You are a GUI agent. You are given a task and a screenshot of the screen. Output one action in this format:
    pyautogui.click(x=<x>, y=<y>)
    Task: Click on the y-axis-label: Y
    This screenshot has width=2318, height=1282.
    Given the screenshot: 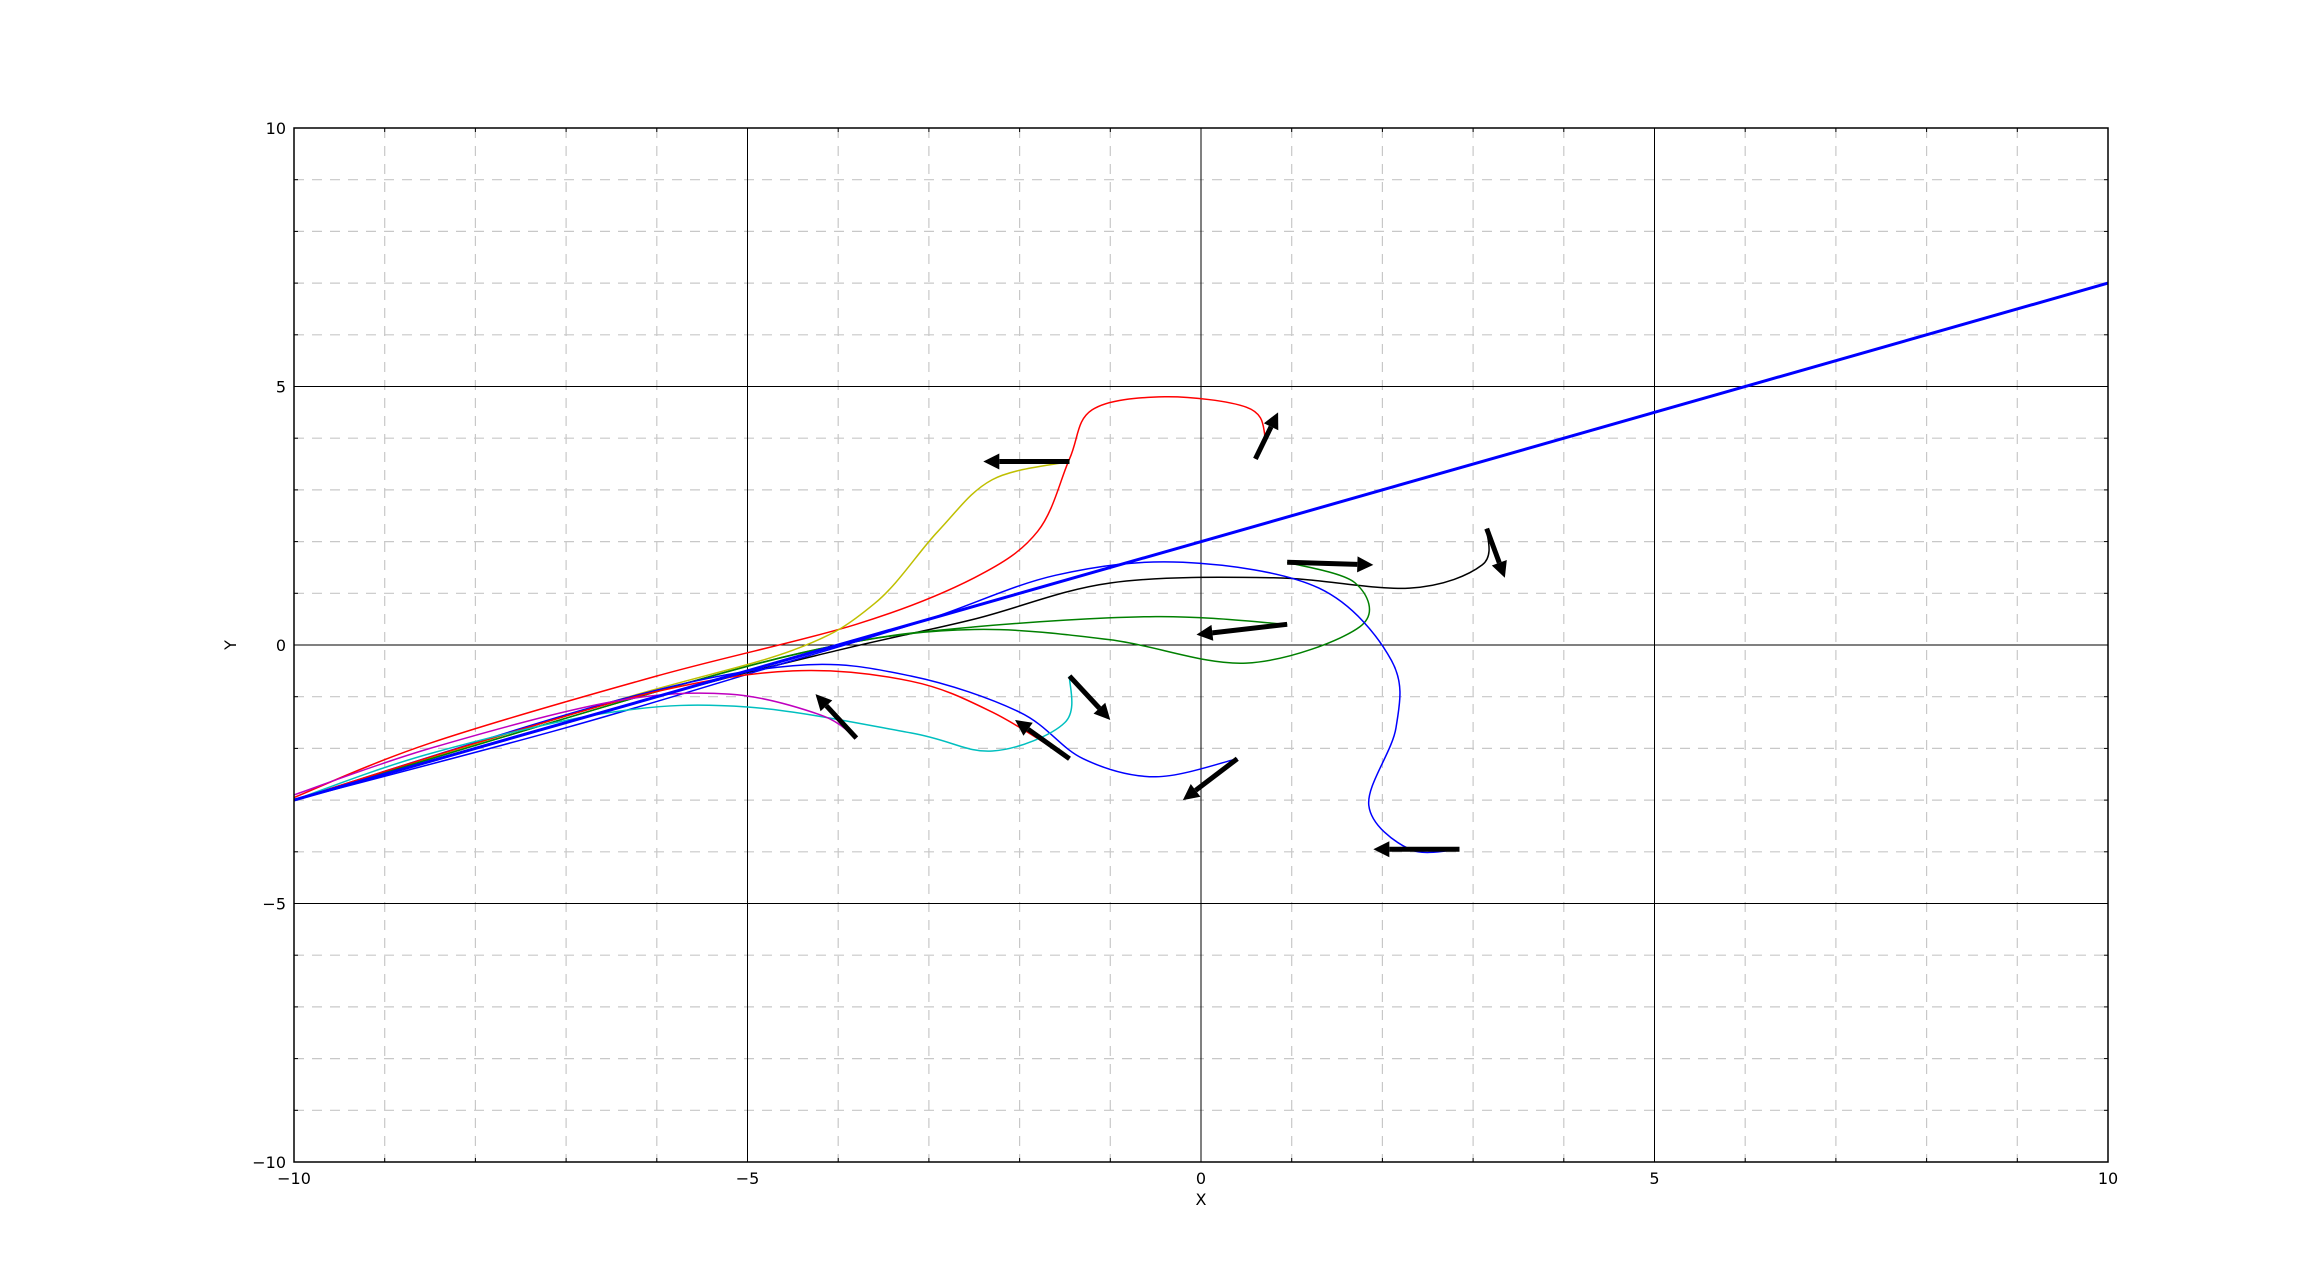 What is the action you would take?
    pyautogui.click(x=230, y=645)
    